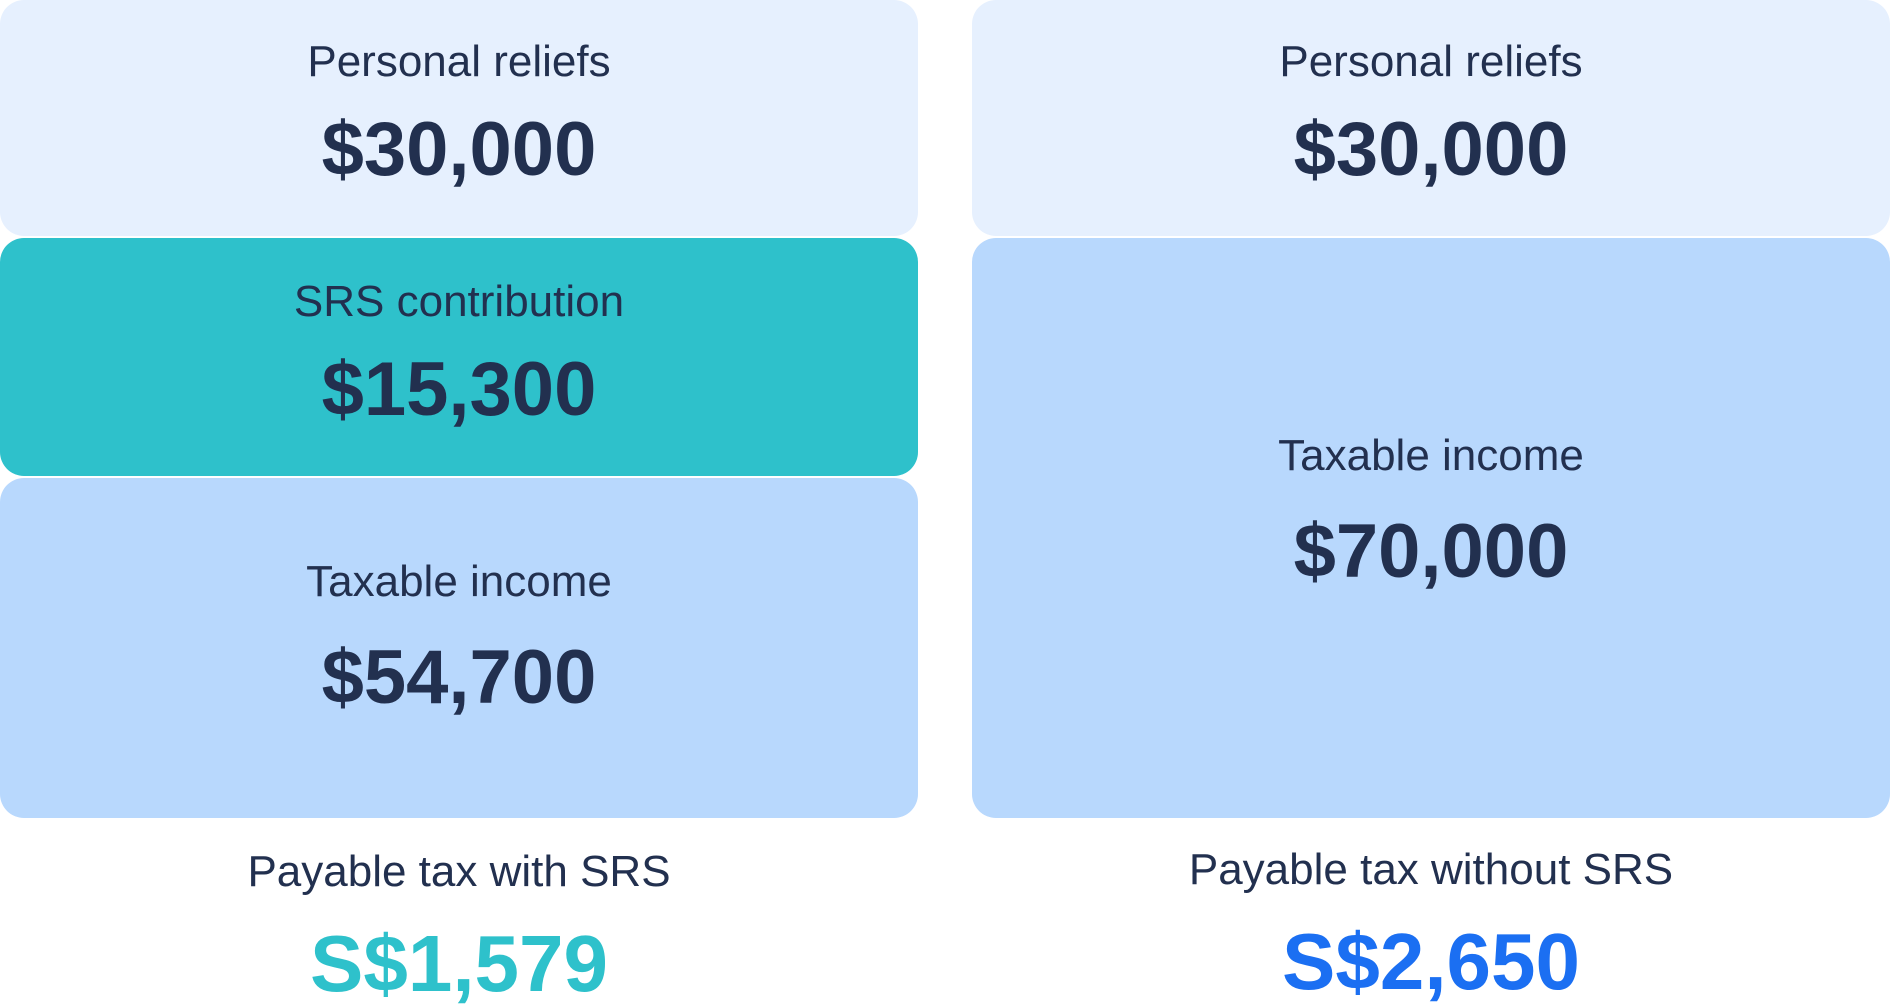 The width and height of the screenshot is (1890, 1008). I want to click on taxable-income-value: $70,000, so click(1431, 551).